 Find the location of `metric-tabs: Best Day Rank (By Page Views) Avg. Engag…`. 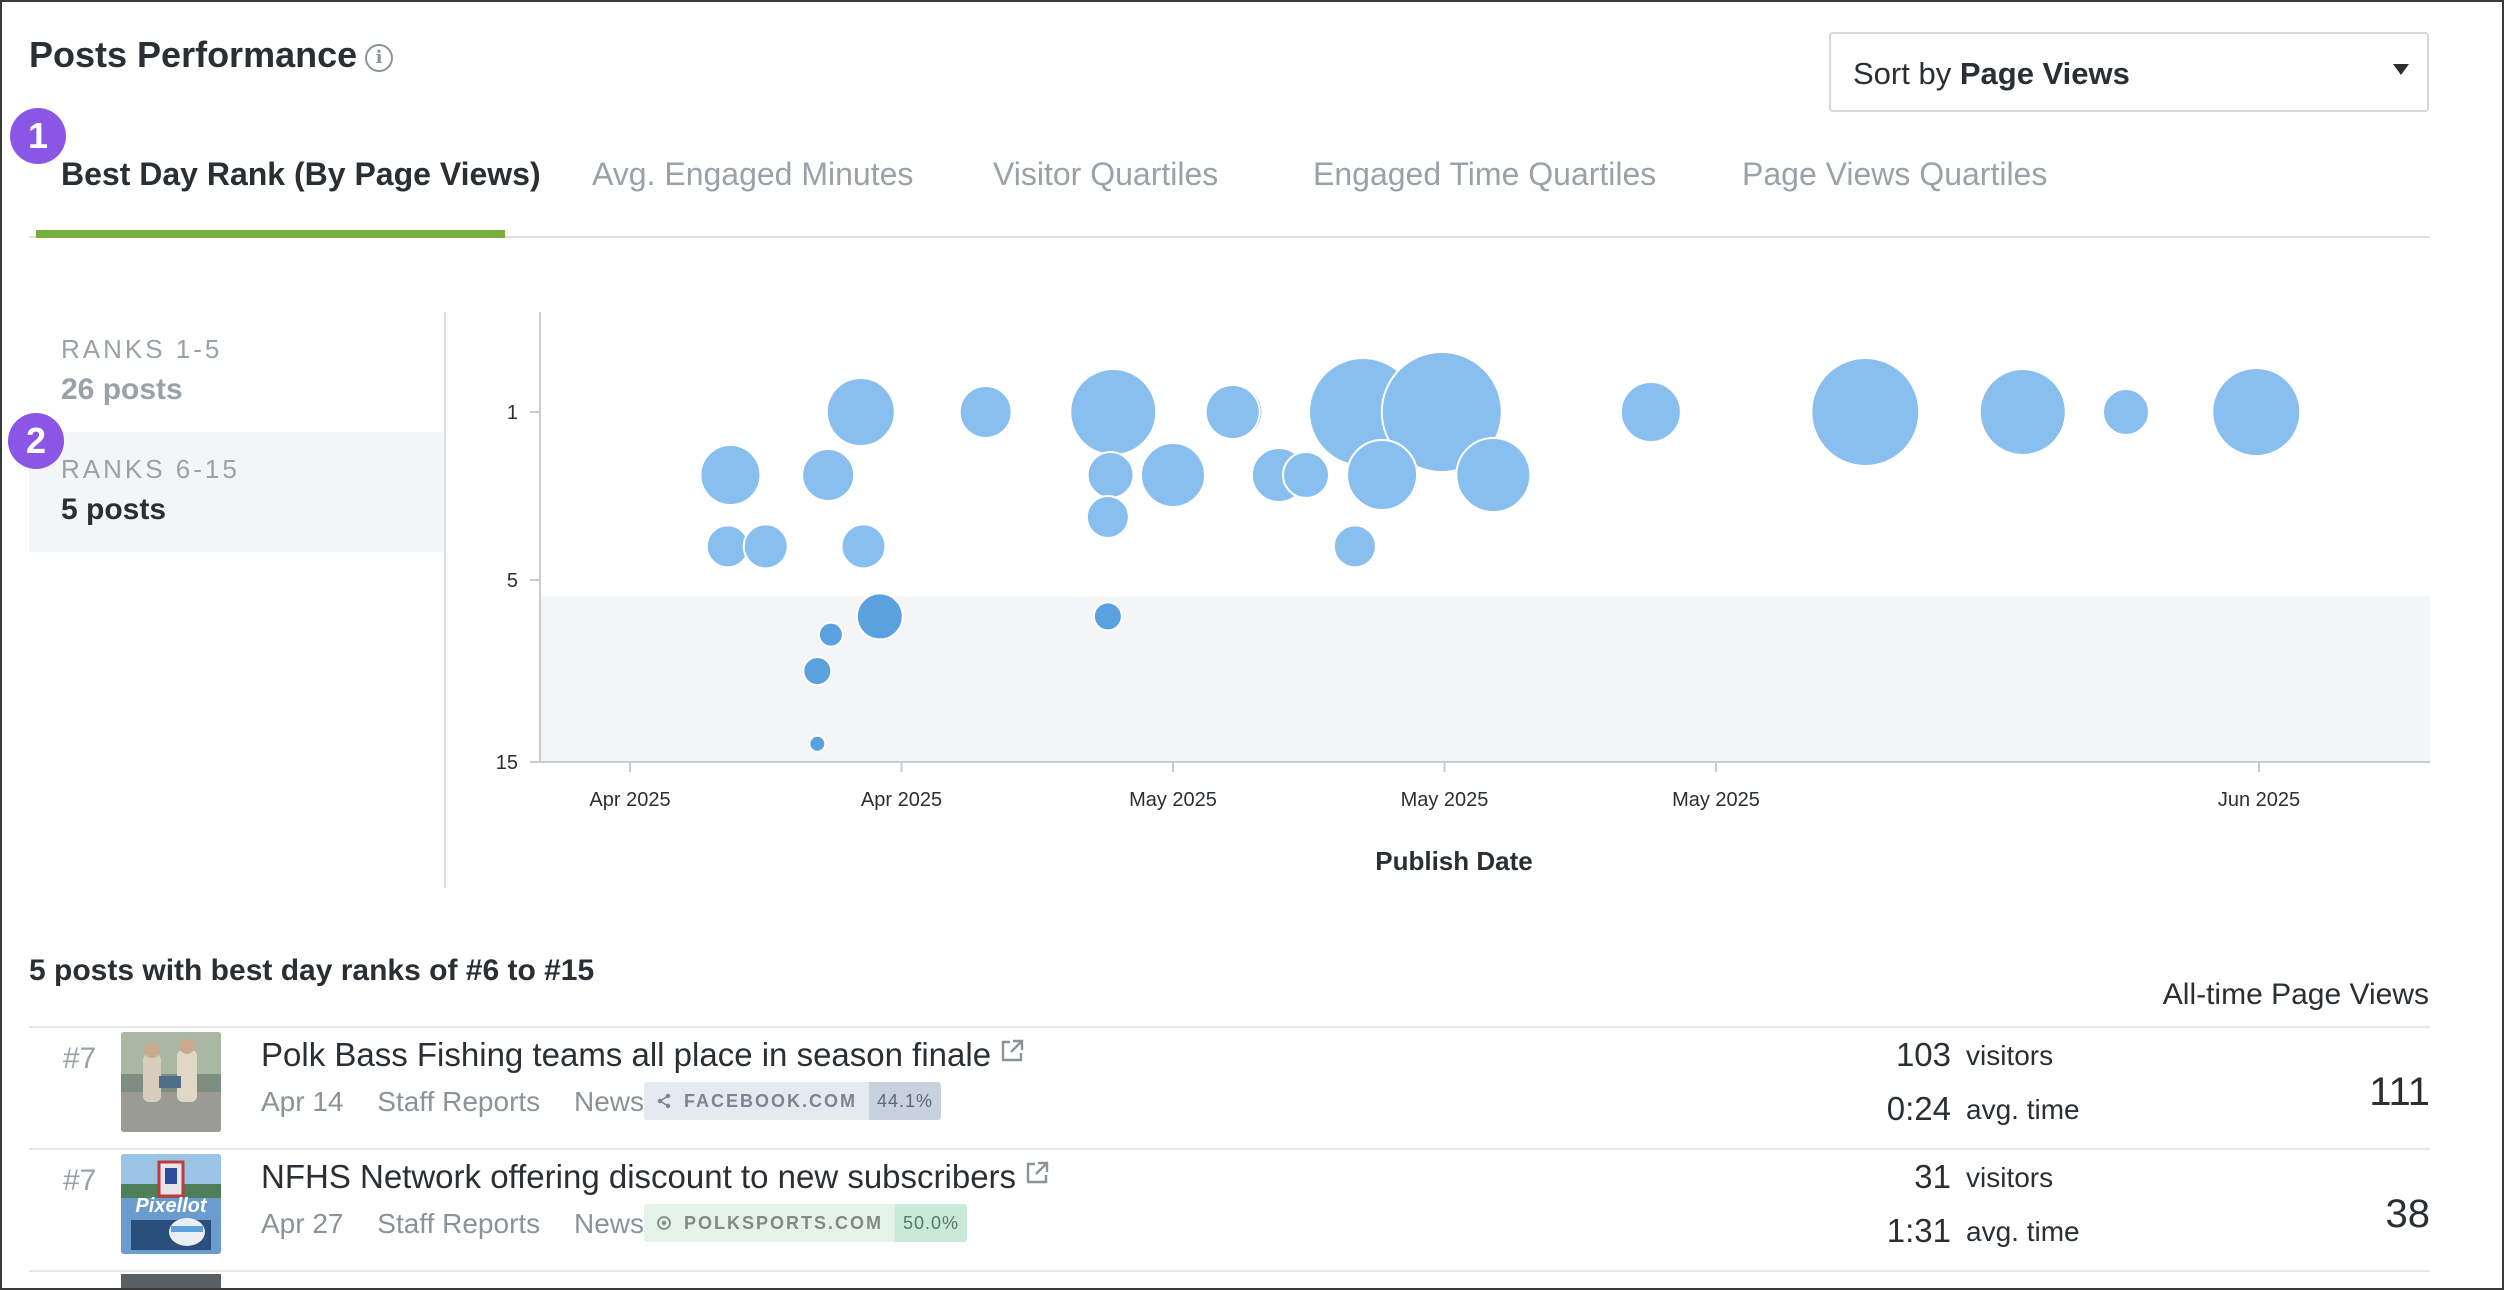

metric-tabs: Best Day Rank (By Page Views) Avg. Engag… is located at coordinates (1229, 193).